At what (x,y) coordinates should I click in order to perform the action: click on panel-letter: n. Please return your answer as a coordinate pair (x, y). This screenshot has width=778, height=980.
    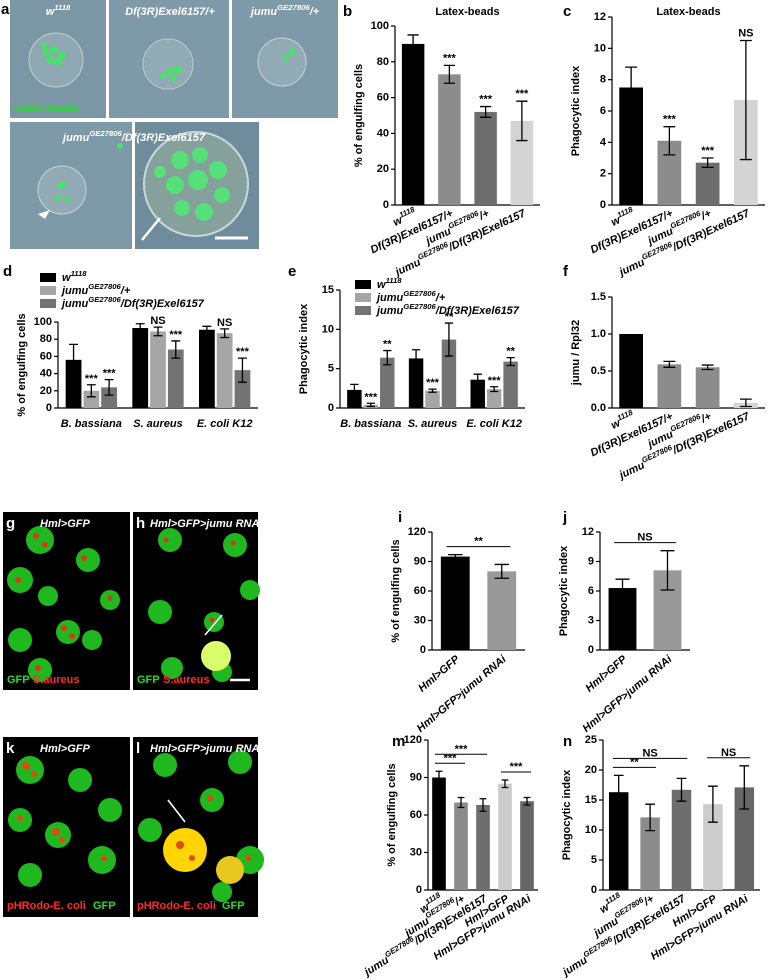
    Looking at the image, I should click on (567, 741).